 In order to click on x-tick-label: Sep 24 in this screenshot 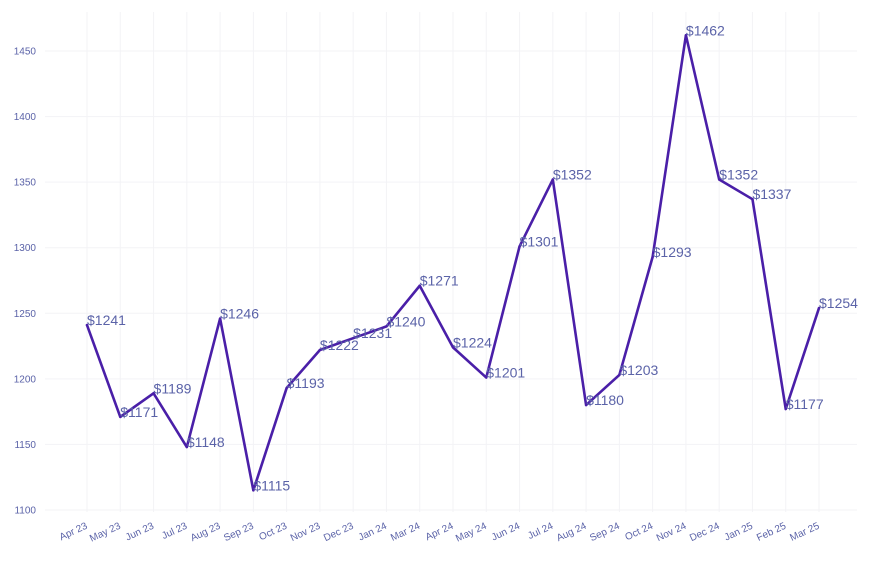, I will do `click(605, 533)`.